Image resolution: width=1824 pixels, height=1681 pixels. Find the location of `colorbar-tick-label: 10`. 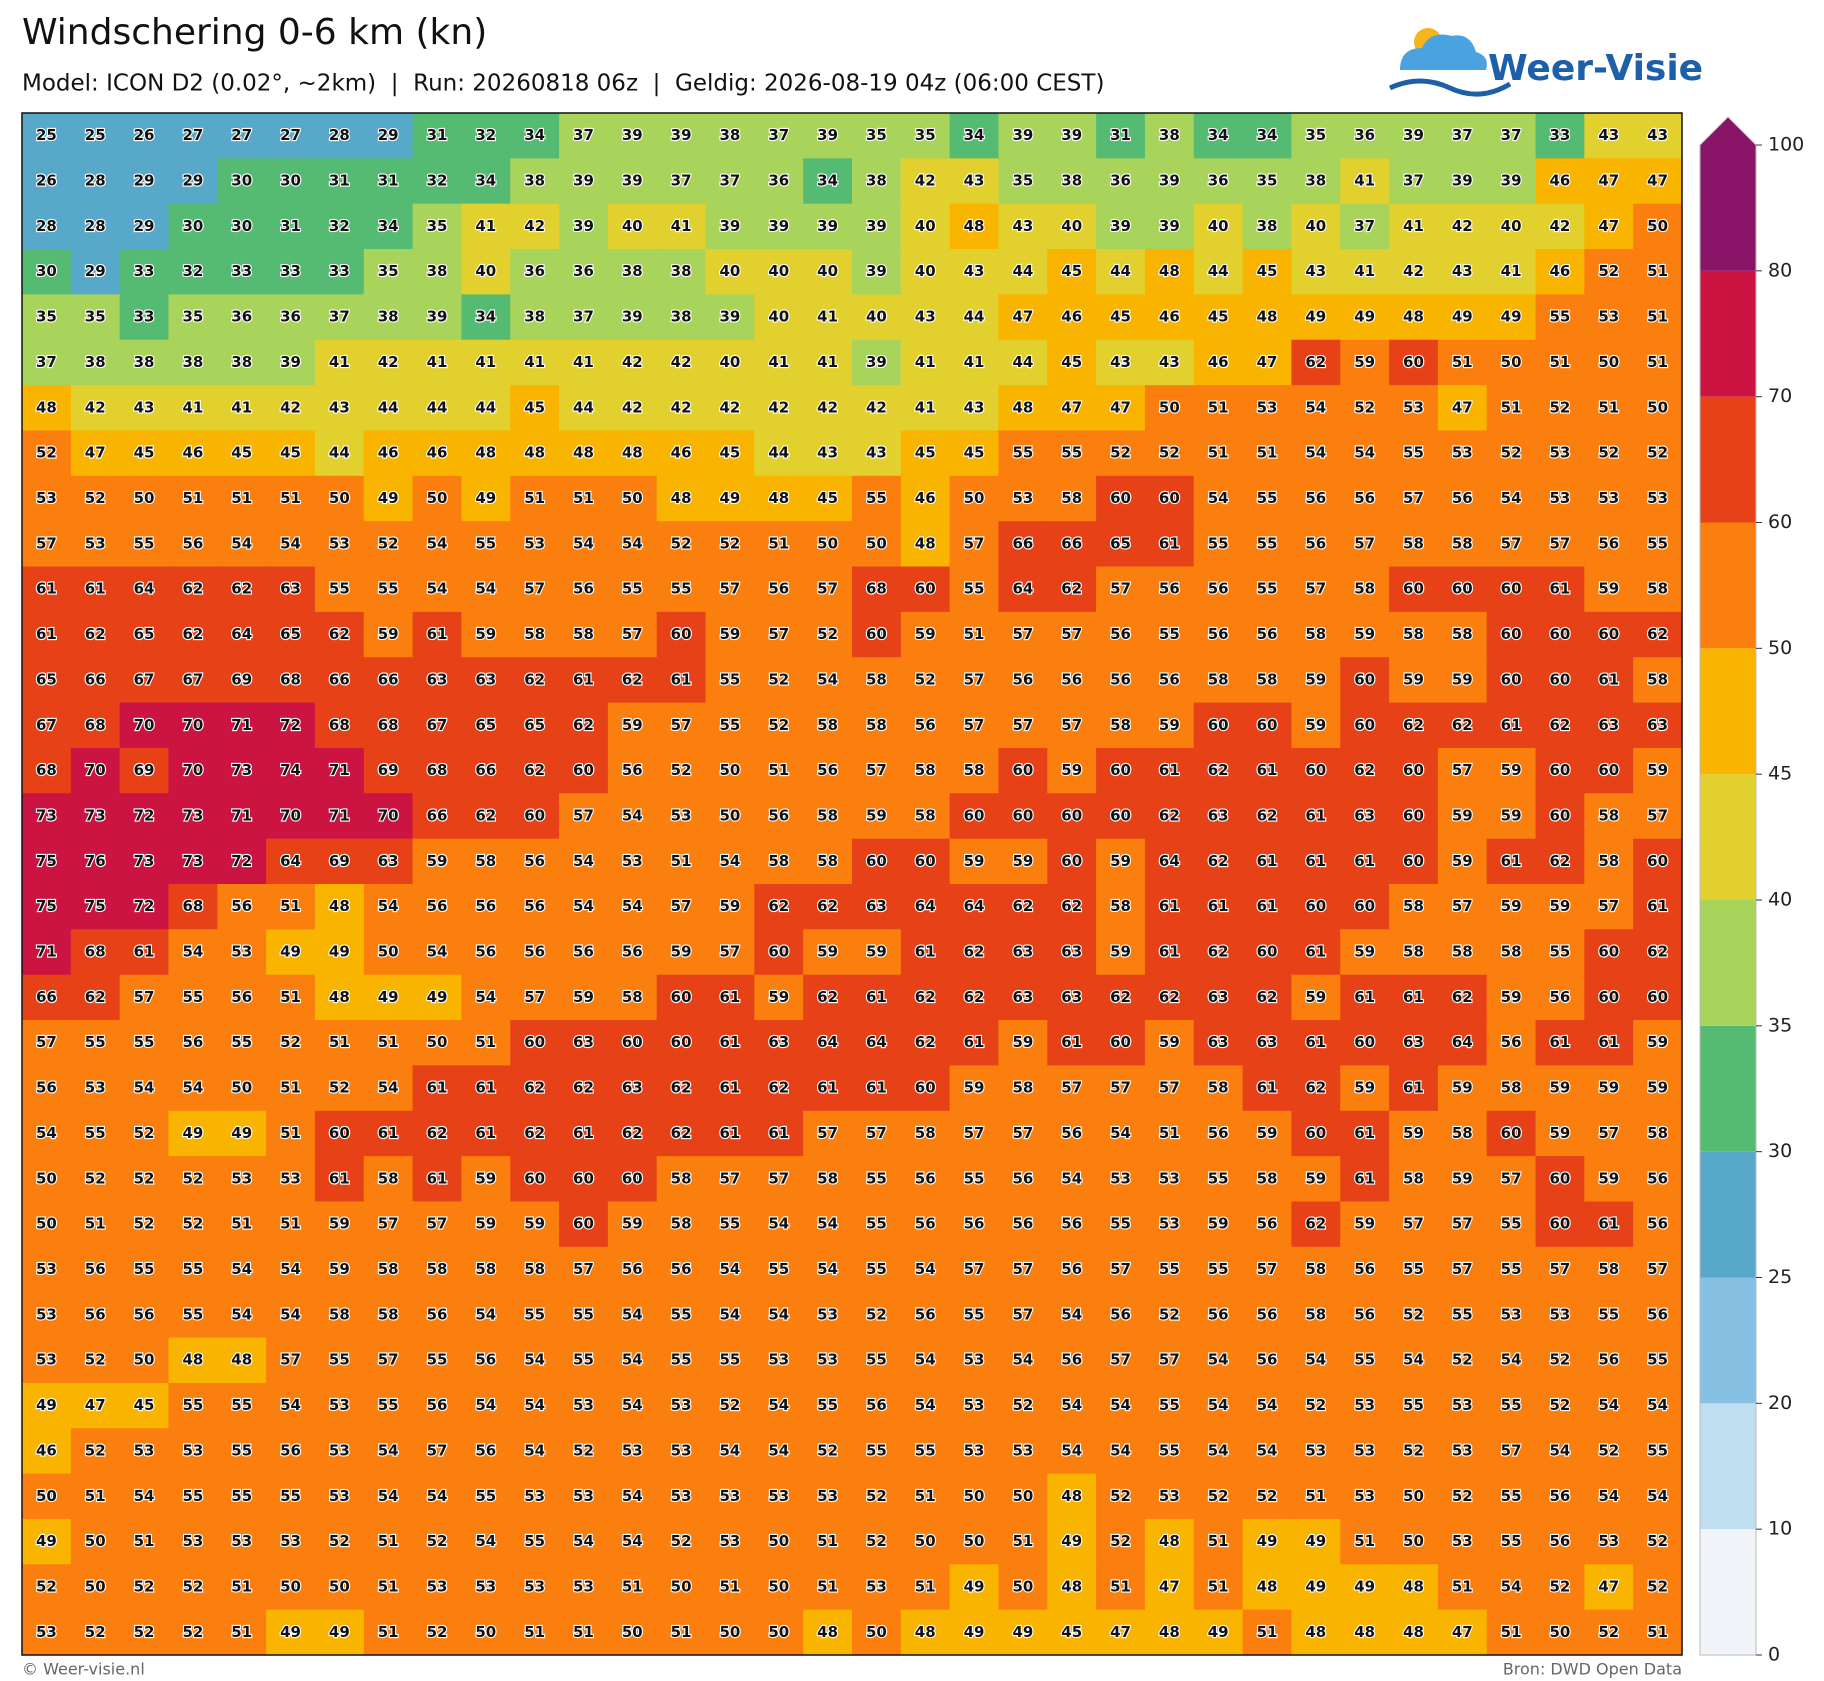

colorbar-tick-label: 10 is located at coordinates (1780, 1529).